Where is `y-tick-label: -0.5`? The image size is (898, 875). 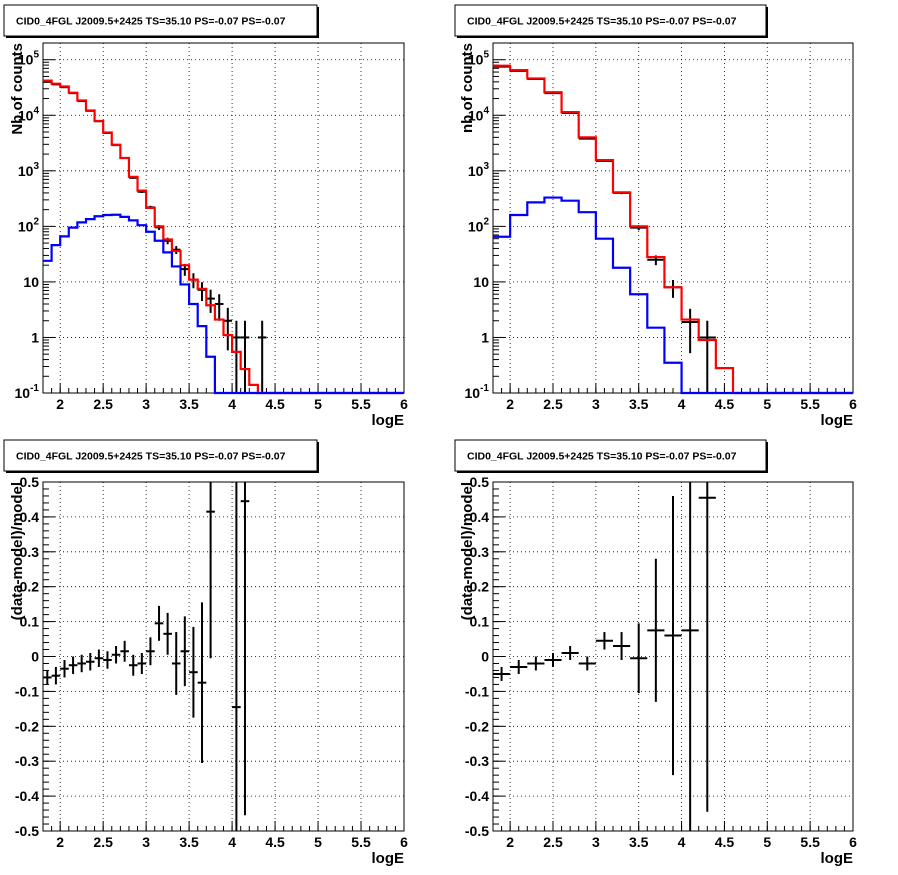
y-tick-label: -0.5 is located at coordinates (477, 831).